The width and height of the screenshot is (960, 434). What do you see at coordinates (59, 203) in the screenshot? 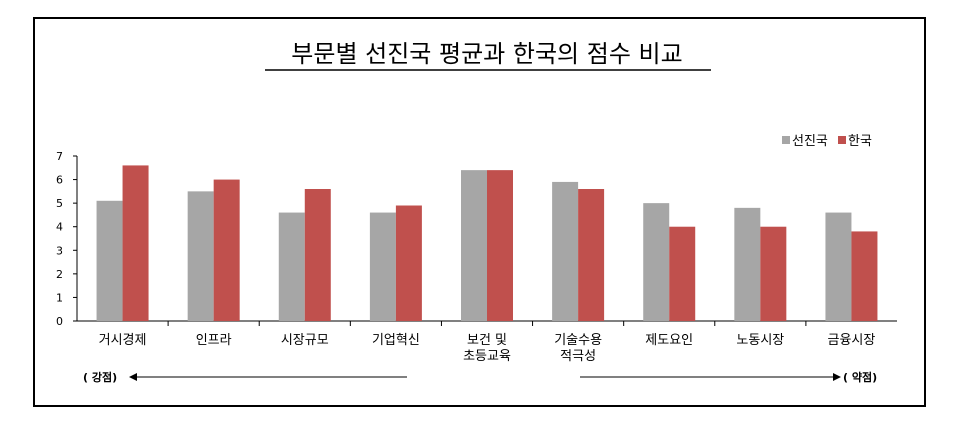
I see `y-tick-label: 5` at bounding box center [59, 203].